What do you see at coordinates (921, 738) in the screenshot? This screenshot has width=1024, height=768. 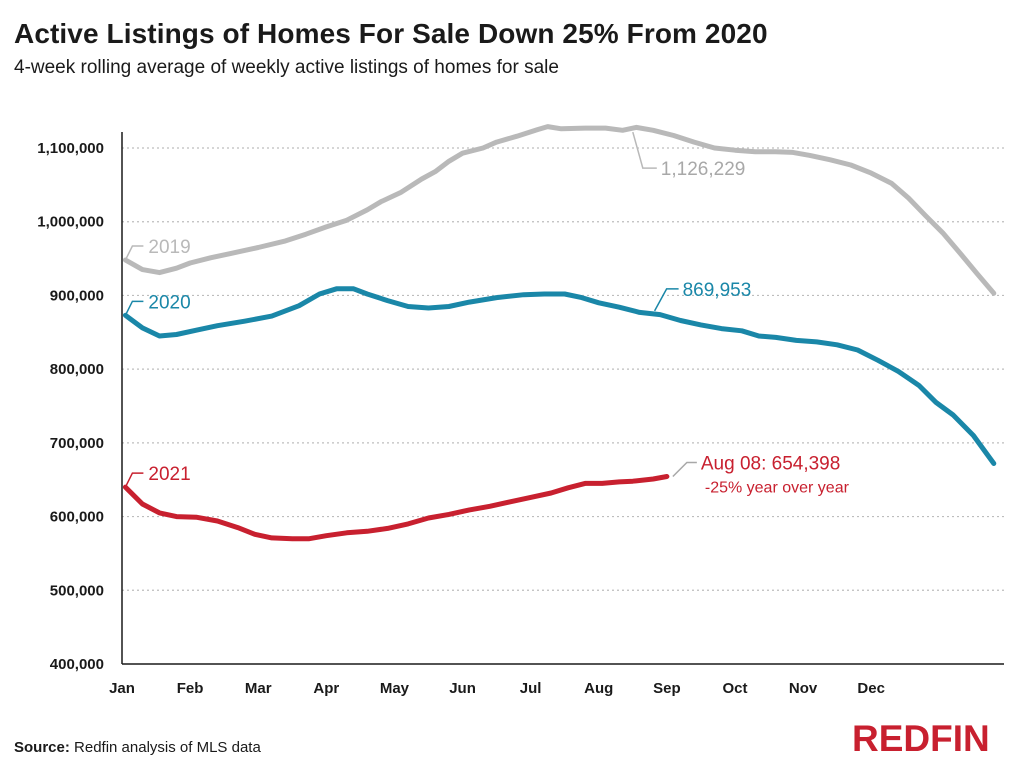 I see `redfin-logo: REDFIN` at bounding box center [921, 738].